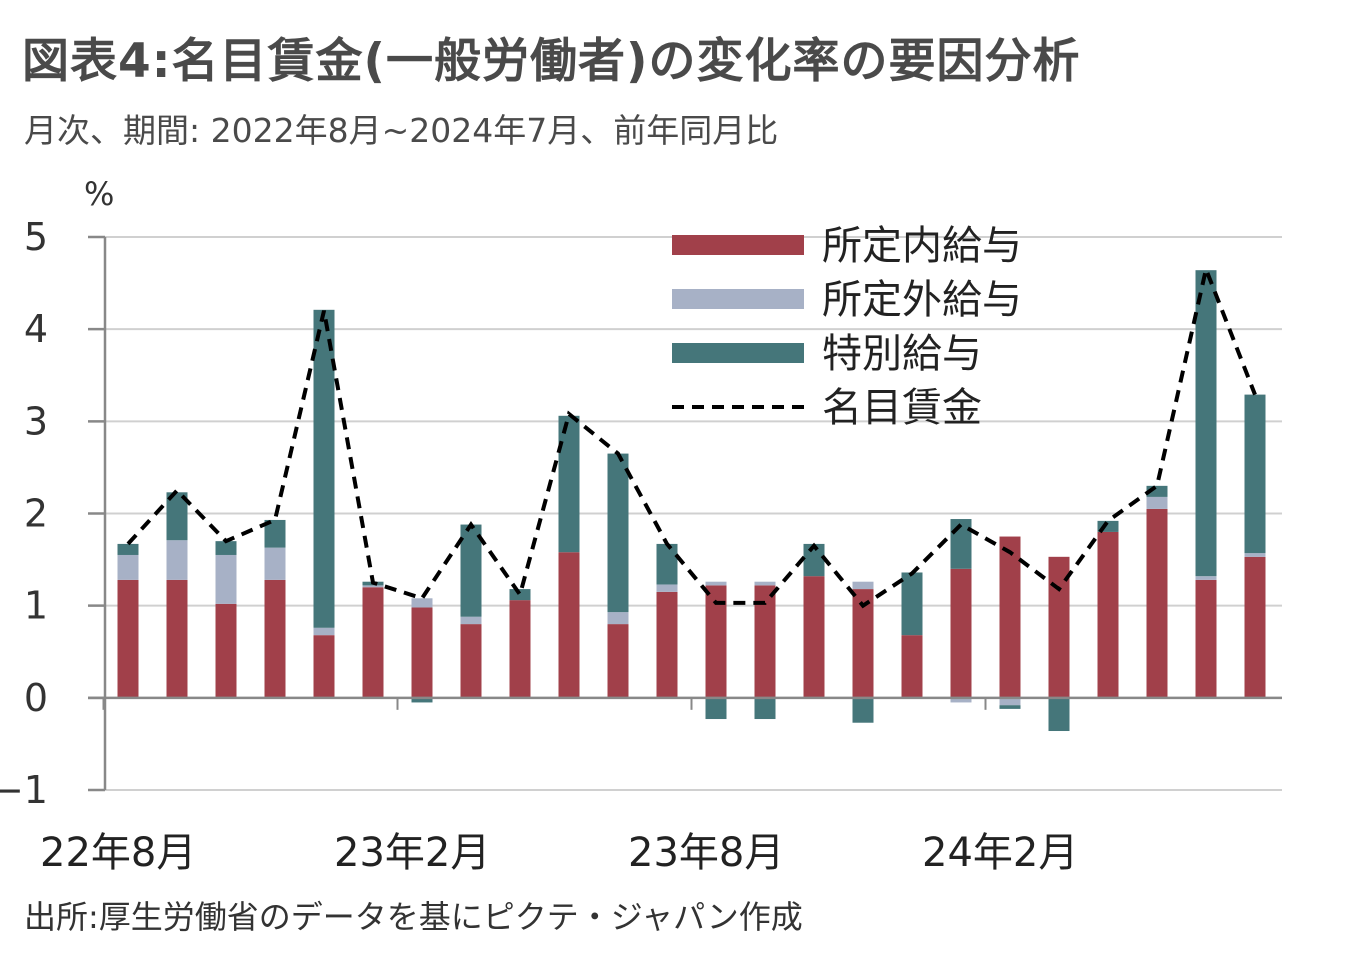 The width and height of the screenshot is (1350, 959). What do you see at coordinates (1000, 853) in the screenshot?
I see `x-tick-label: 24年2月` at bounding box center [1000, 853].